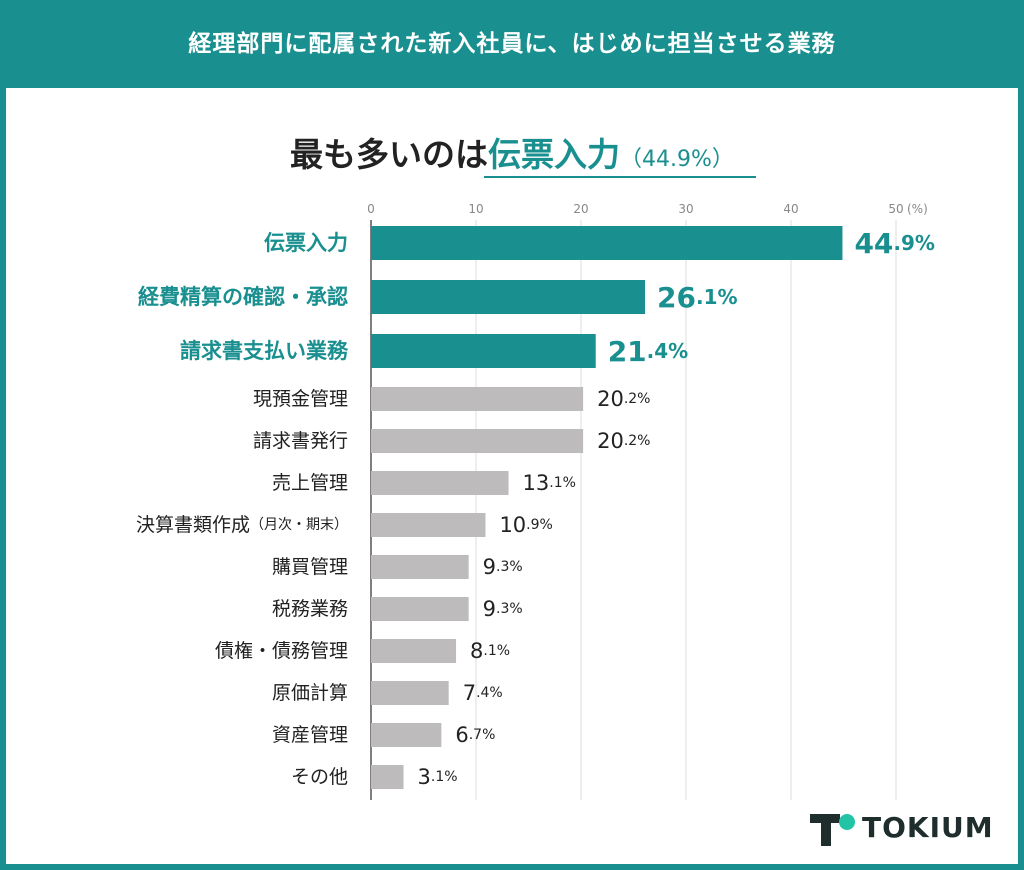 Image resolution: width=1024 pixels, height=870 pixels. What do you see at coordinates (928, 827) in the screenshot?
I see `brand-name: TOKIUM` at bounding box center [928, 827].